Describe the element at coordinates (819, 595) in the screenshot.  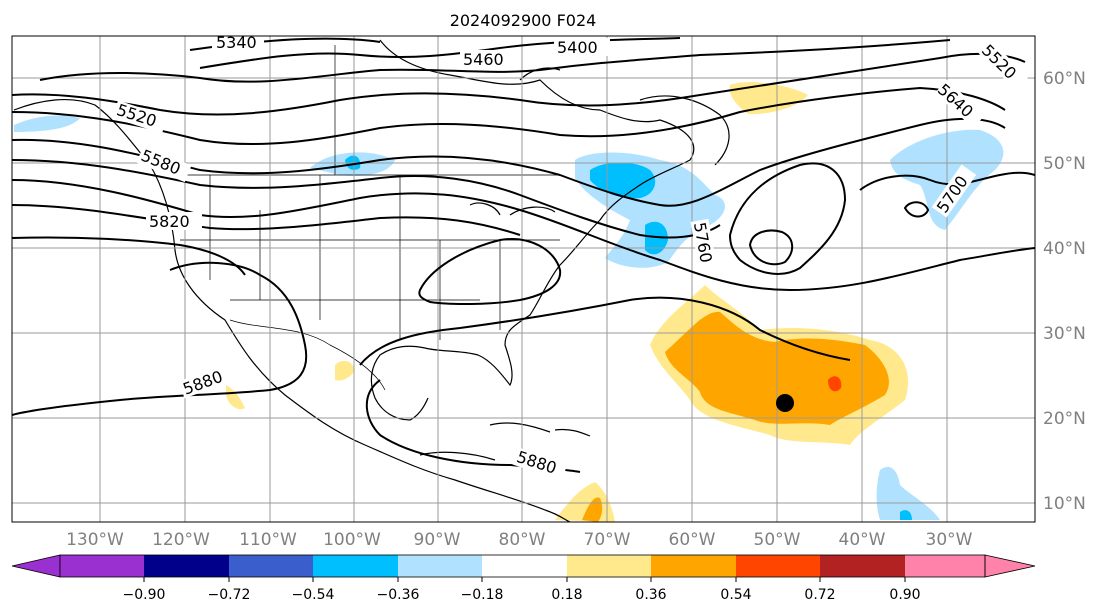
I see `colorbar-tick-label: 0.72` at that location.